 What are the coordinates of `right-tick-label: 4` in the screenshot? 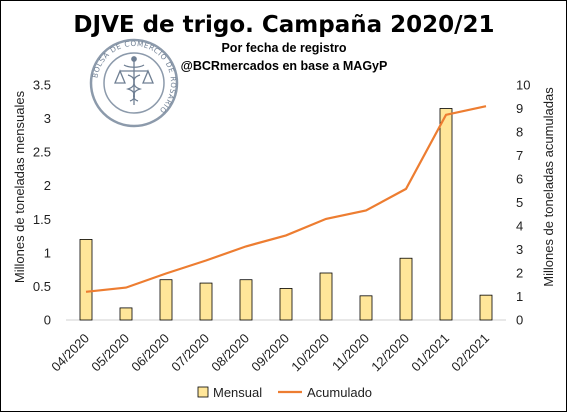 It's located at (519, 226).